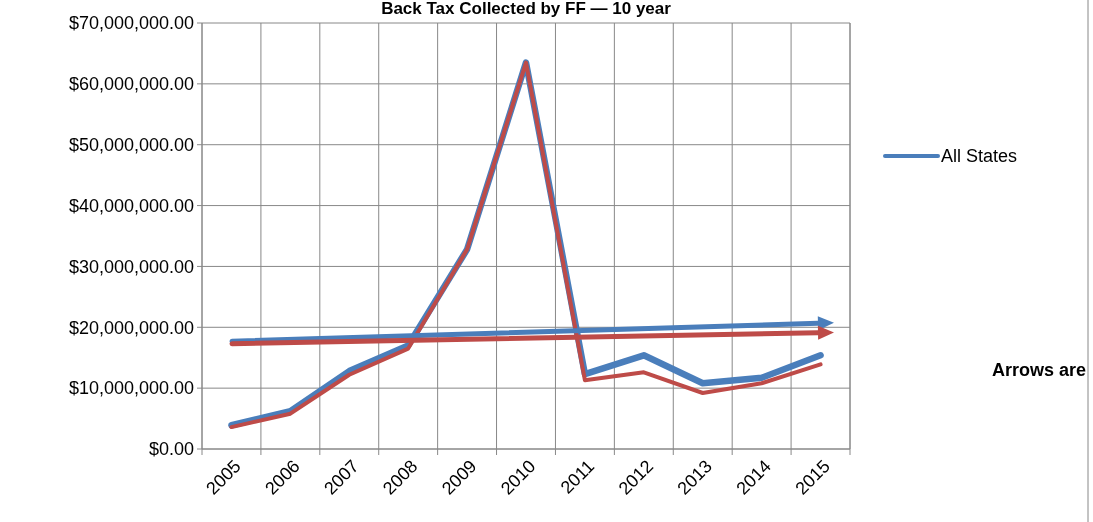  What do you see at coordinates (131, 205) in the screenshot?
I see `y-tick-label: $40,000,000.00` at bounding box center [131, 205].